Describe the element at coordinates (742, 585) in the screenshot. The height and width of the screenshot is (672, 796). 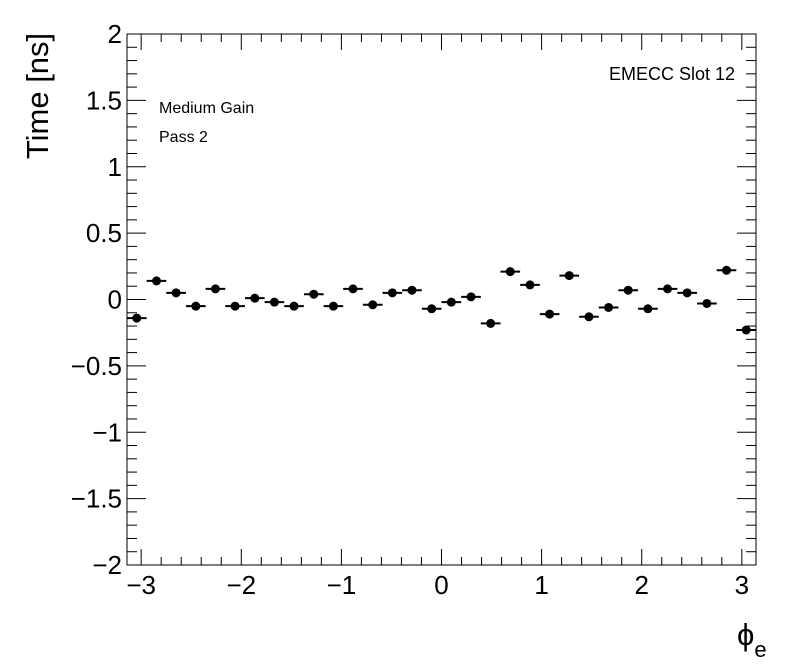
I see `x-tick-label: 3` at that location.